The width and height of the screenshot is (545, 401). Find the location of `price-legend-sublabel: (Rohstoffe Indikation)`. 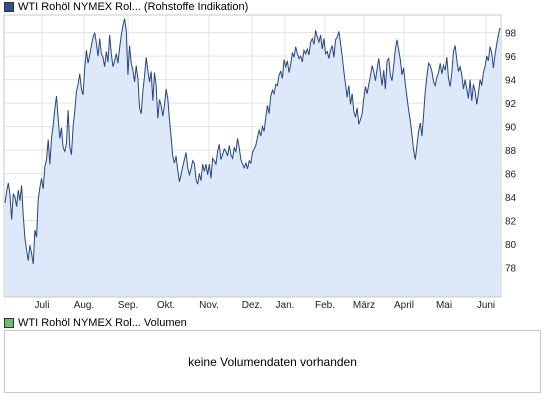

price-legend-sublabel: (Rohstoffe Indikation) is located at coordinates (196, 7).